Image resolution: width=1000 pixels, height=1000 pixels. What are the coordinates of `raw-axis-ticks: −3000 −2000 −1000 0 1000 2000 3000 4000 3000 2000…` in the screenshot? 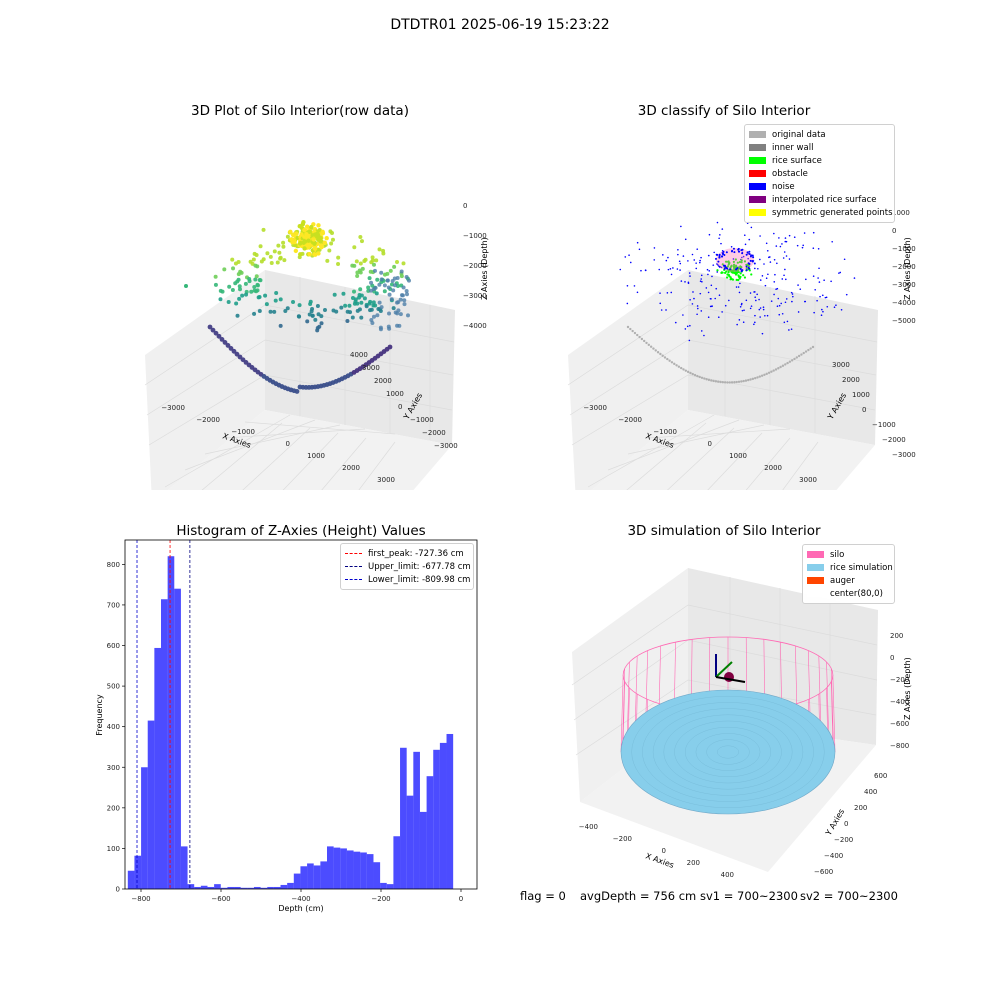 It's located at (323, 343).